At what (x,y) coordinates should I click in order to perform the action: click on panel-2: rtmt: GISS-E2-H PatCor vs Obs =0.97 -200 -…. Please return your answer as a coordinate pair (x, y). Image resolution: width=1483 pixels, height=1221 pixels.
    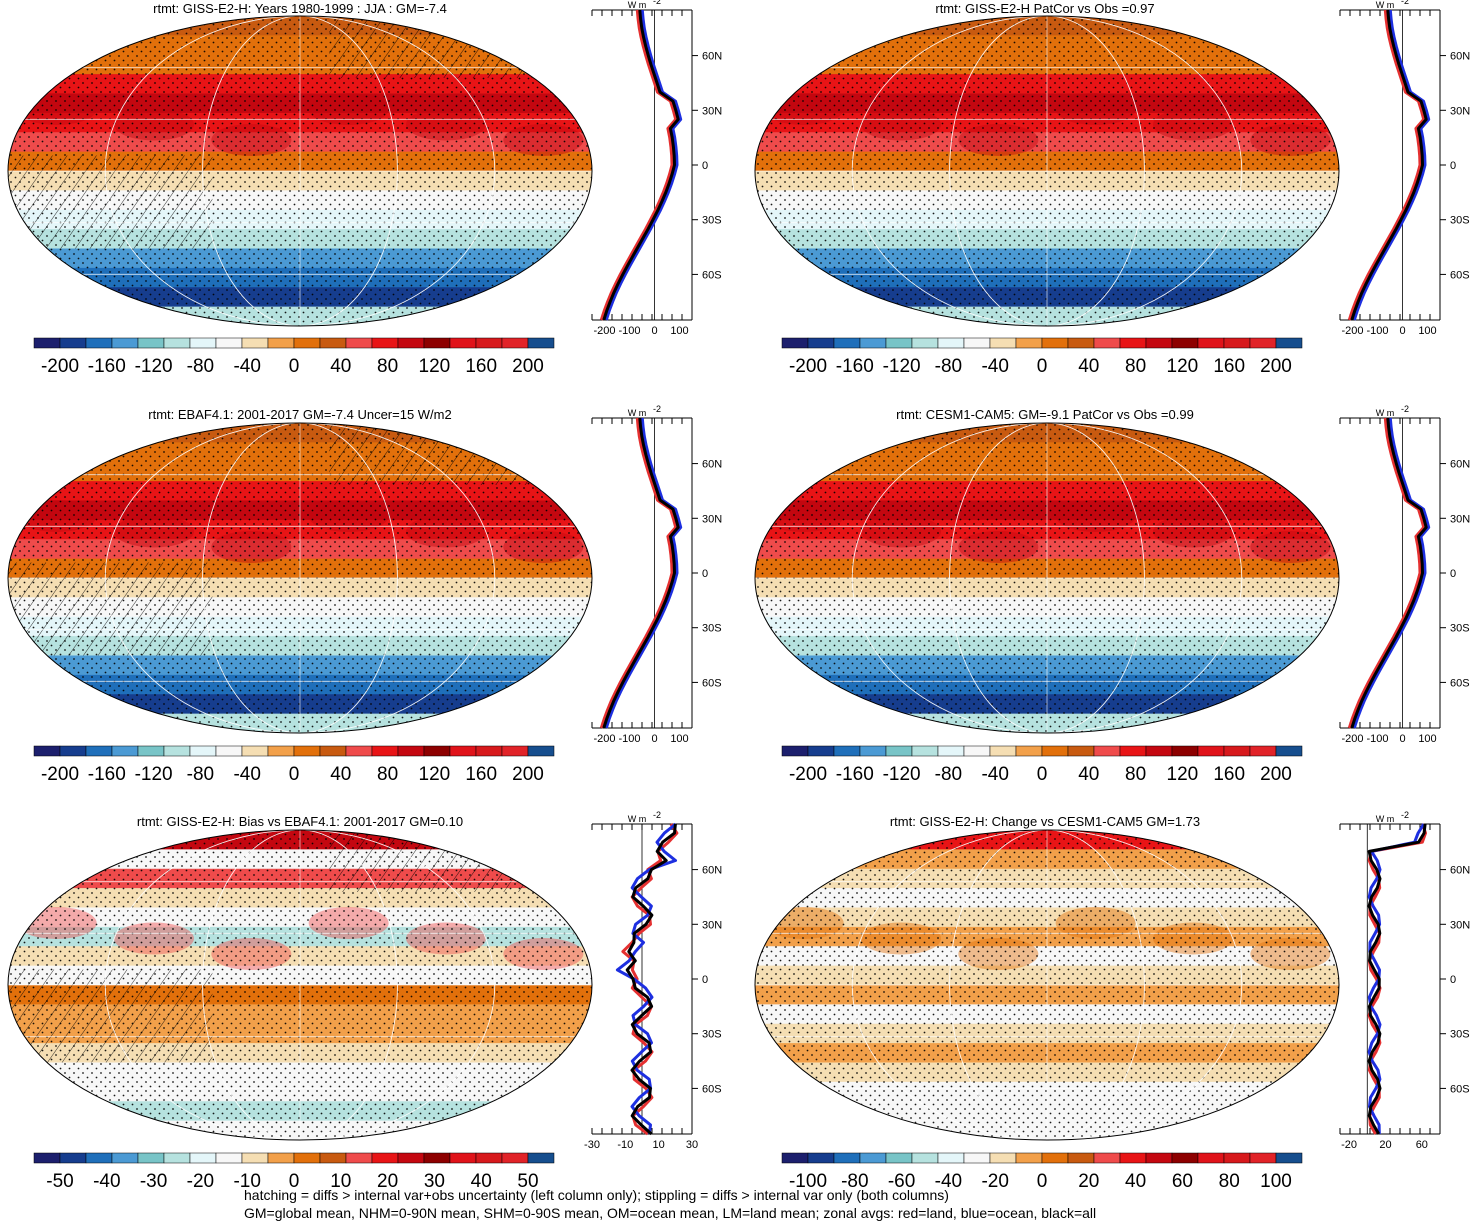
    Looking at the image, I should click on (1112, 188).